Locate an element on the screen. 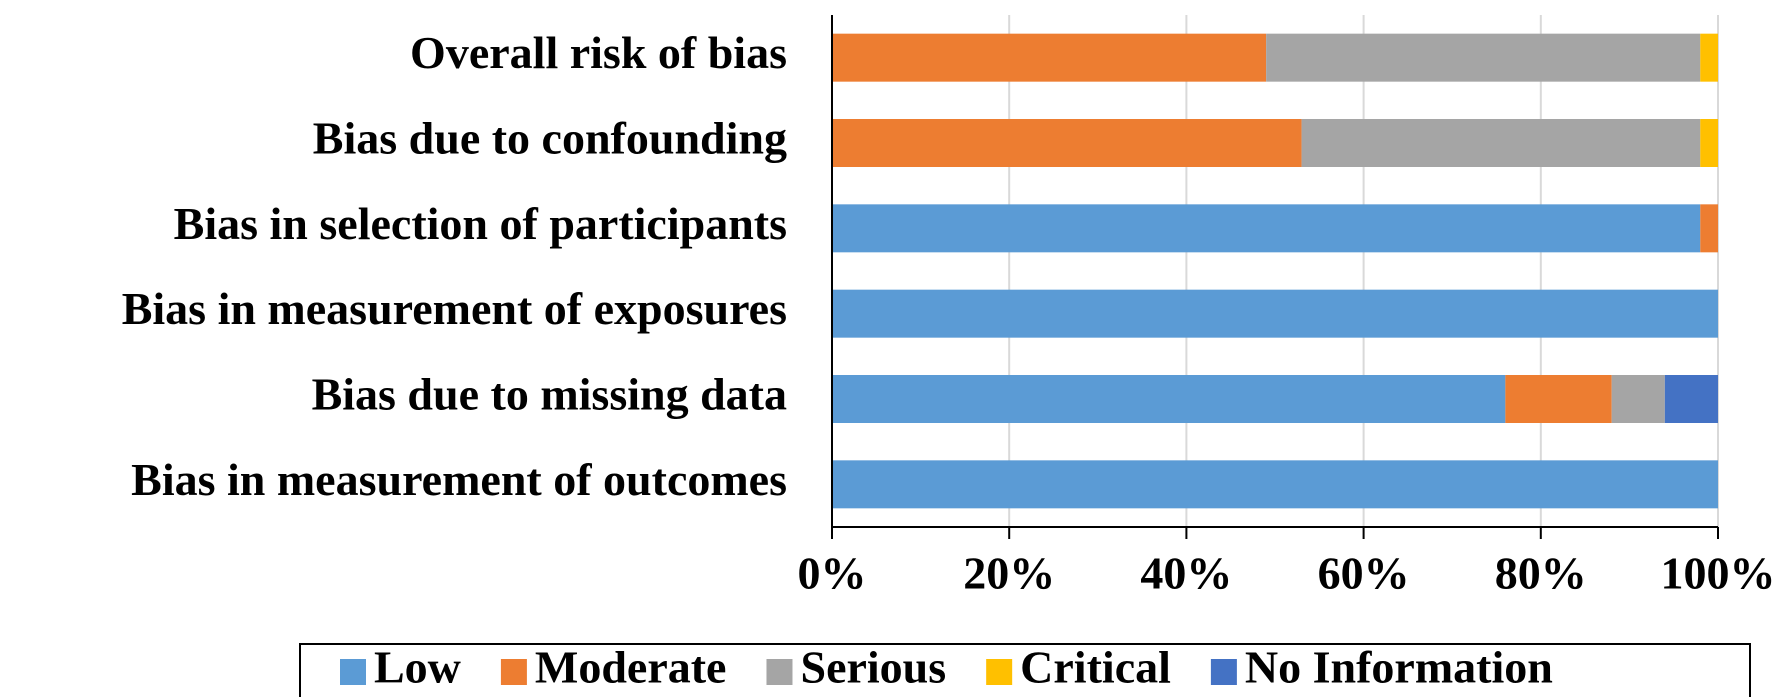  legend-box is located at coordinates (1025, 670).